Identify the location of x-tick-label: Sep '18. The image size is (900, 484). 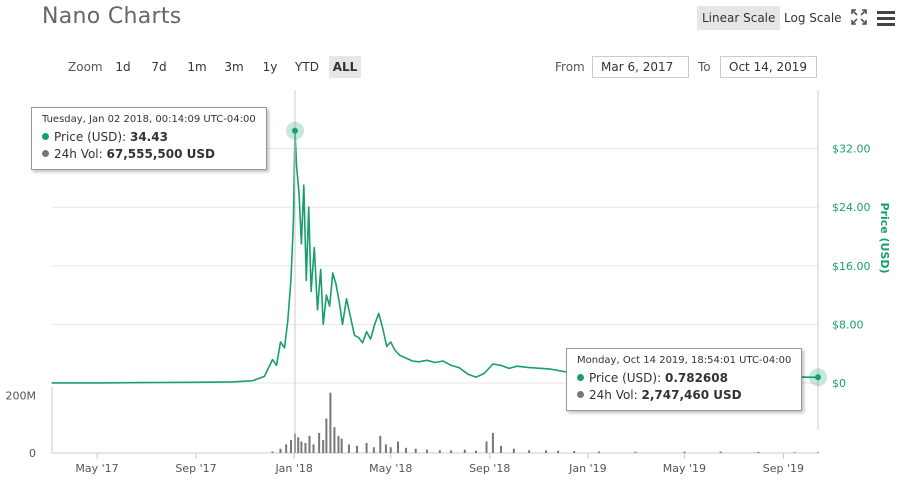
(489, 468).